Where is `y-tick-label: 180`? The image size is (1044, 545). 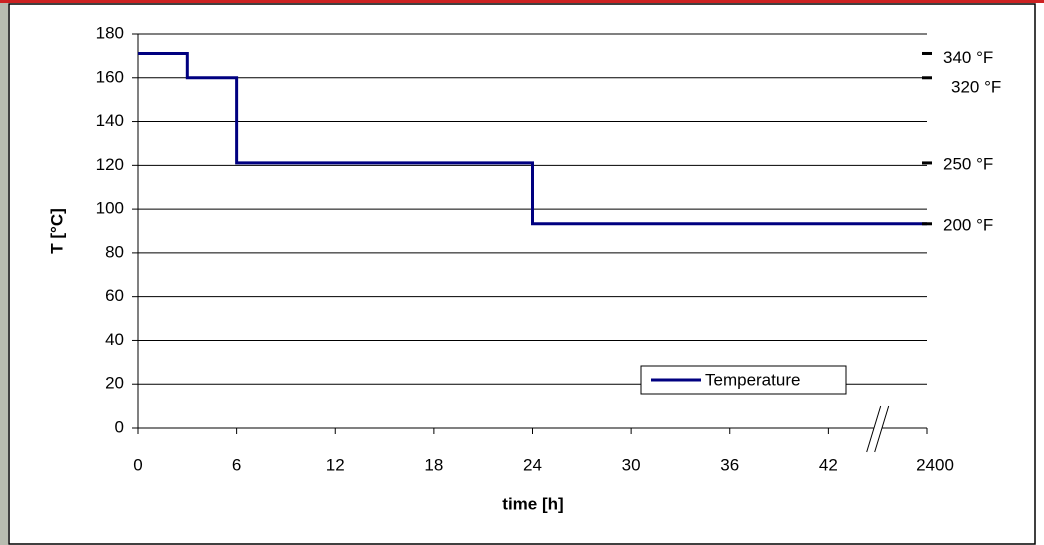 y-tick-label: 180 is located at coordinates (110, 32).